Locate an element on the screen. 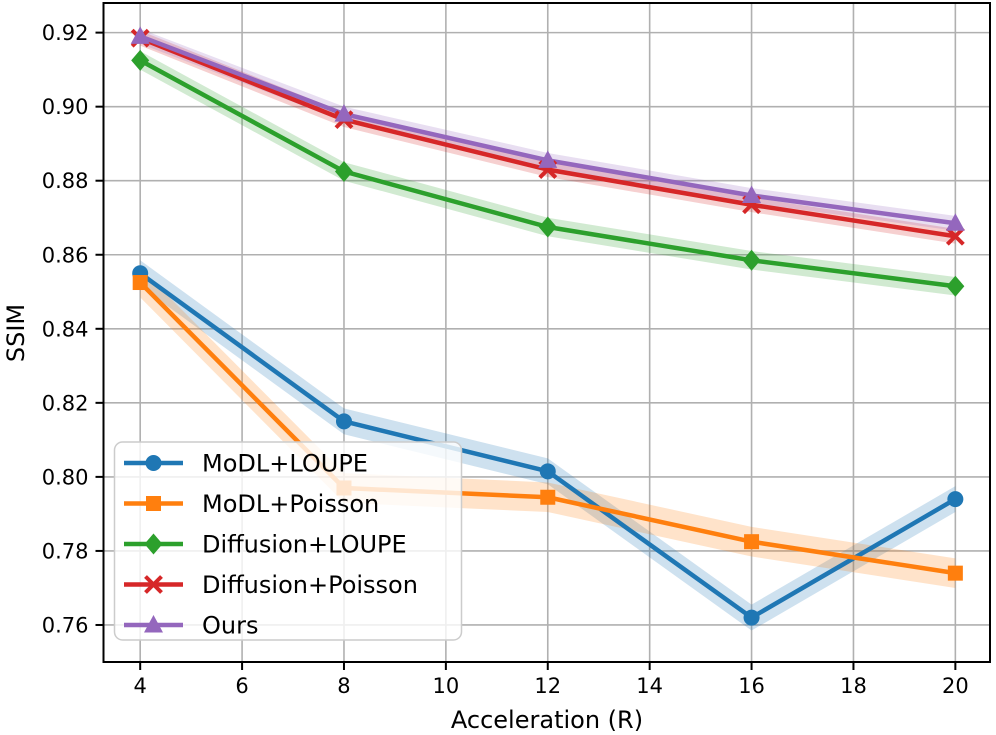 The height and width of the screenshot is (735, 996). x-tick-label: 10 is located at coordinates (446, 686).